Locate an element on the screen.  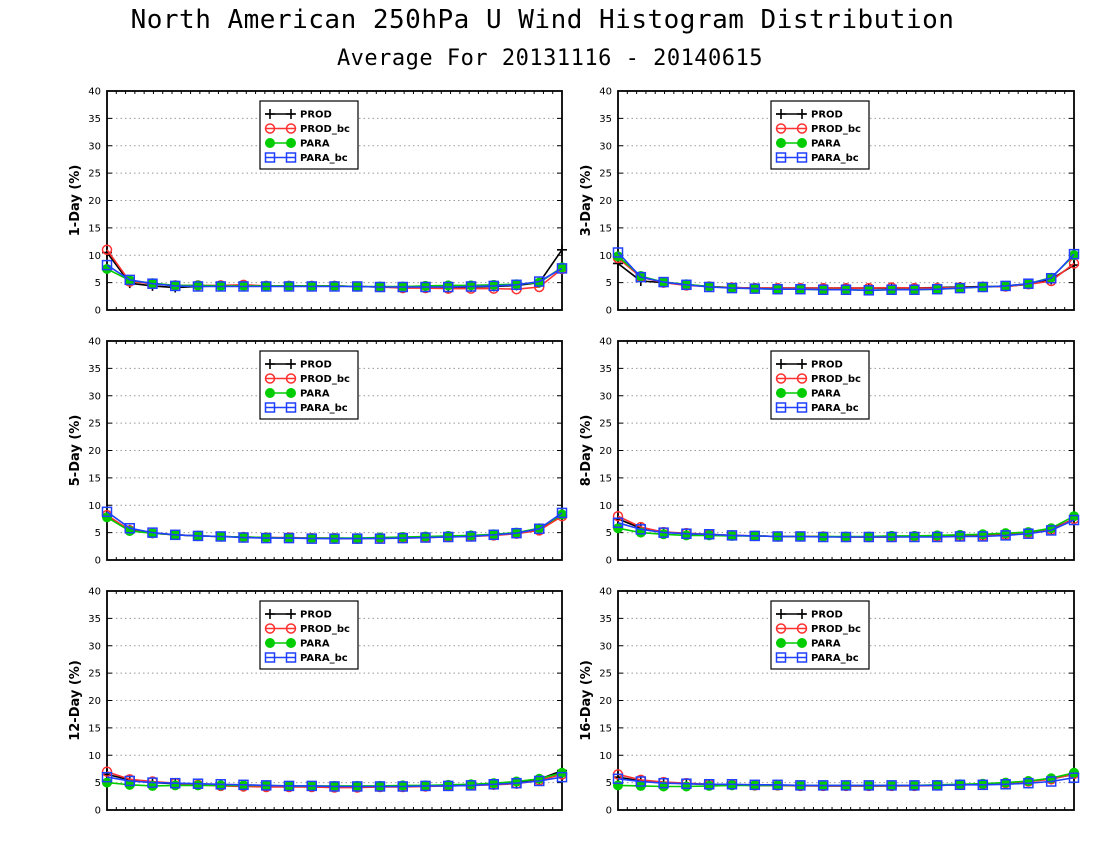
y-tick-label: 35 is located at coordinates (605, 119).